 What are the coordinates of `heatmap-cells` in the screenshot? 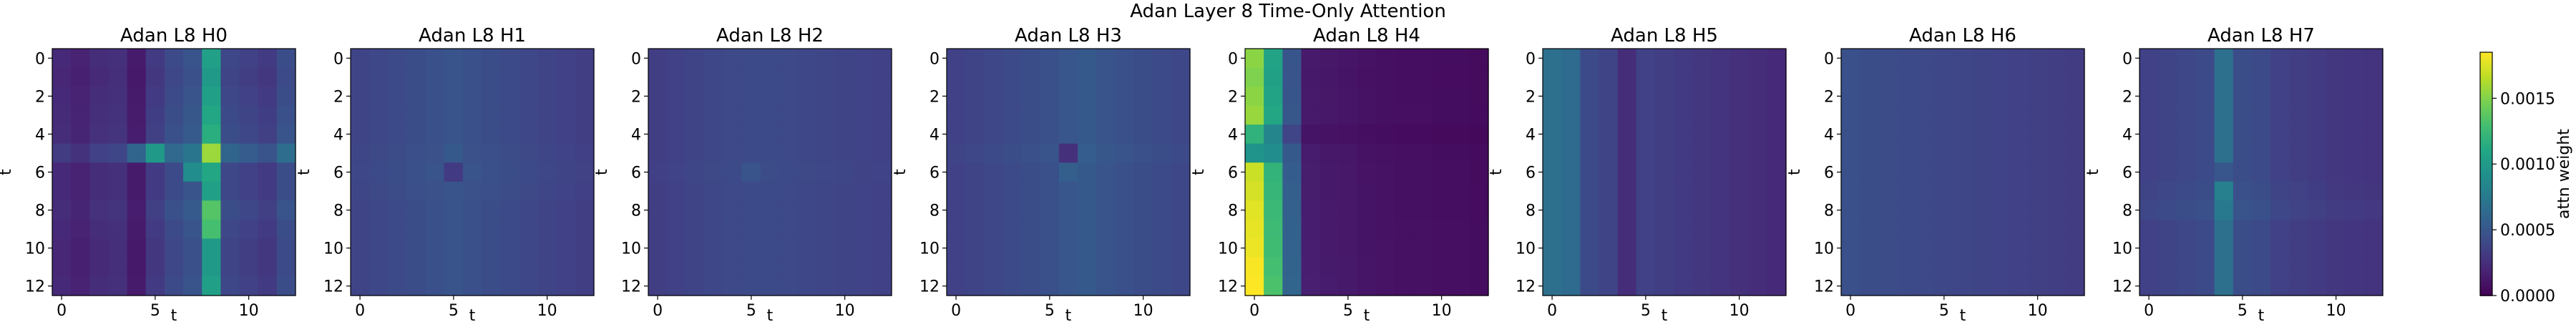 It's located at (2262, 172).